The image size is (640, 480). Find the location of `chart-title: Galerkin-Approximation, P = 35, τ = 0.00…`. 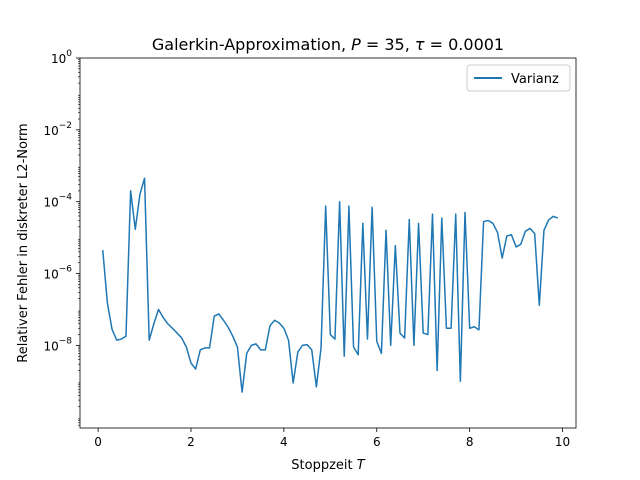

chart-title: Galerkin-Approximation, P = 35, τ = 0.00… is located at coordinates (328, 44).